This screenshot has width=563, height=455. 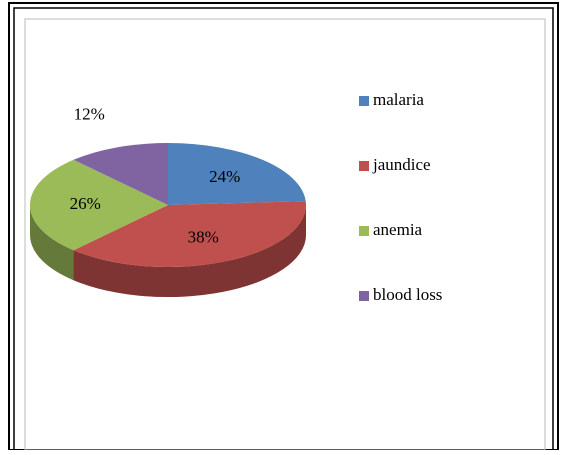 I want to click on legend-label: jaundice, so click(x=401, y=164).